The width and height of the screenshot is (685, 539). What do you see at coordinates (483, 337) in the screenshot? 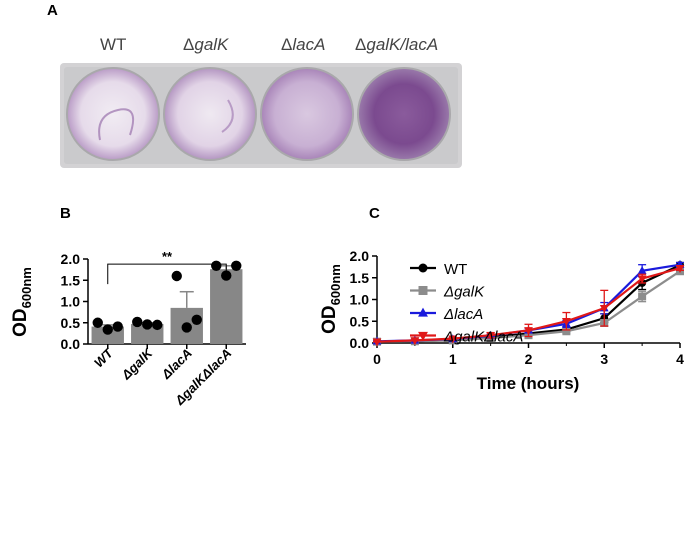
I see `legend-label: ΔgalKΔlacA` at bounding box center [483, 337].